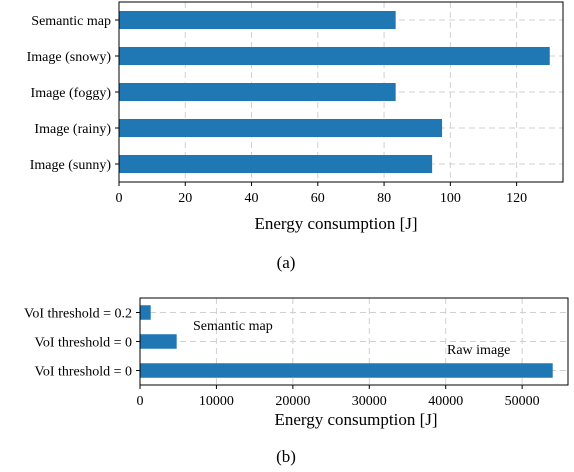  What do you see at coordinates (216, 401) in the screenshot?
I see `chart-b-xticklabel-1: 10000` at bounding box center [216, 401].